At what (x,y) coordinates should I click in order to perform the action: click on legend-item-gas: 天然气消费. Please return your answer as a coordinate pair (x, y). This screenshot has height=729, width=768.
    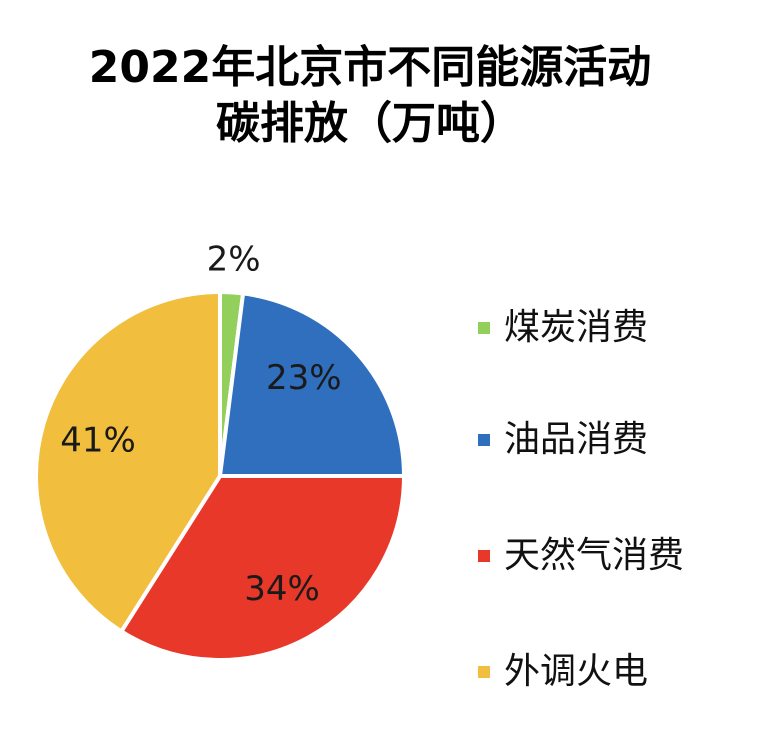
    Looking at the image, I should click on (581, 556).